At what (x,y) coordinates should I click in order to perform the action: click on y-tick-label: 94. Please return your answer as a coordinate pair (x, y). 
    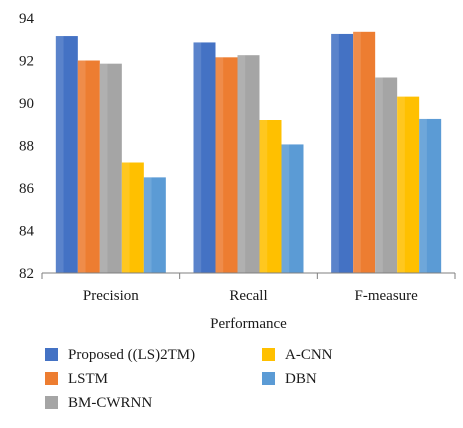
    Looking at the image, I should click on (27, 19).